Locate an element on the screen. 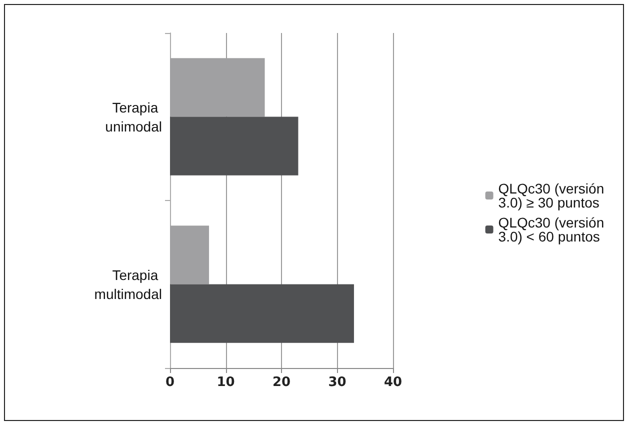  legend-label: QLQc30 (versión 3.0) ≥ 30 puntos is located at coordinates (553, 195).